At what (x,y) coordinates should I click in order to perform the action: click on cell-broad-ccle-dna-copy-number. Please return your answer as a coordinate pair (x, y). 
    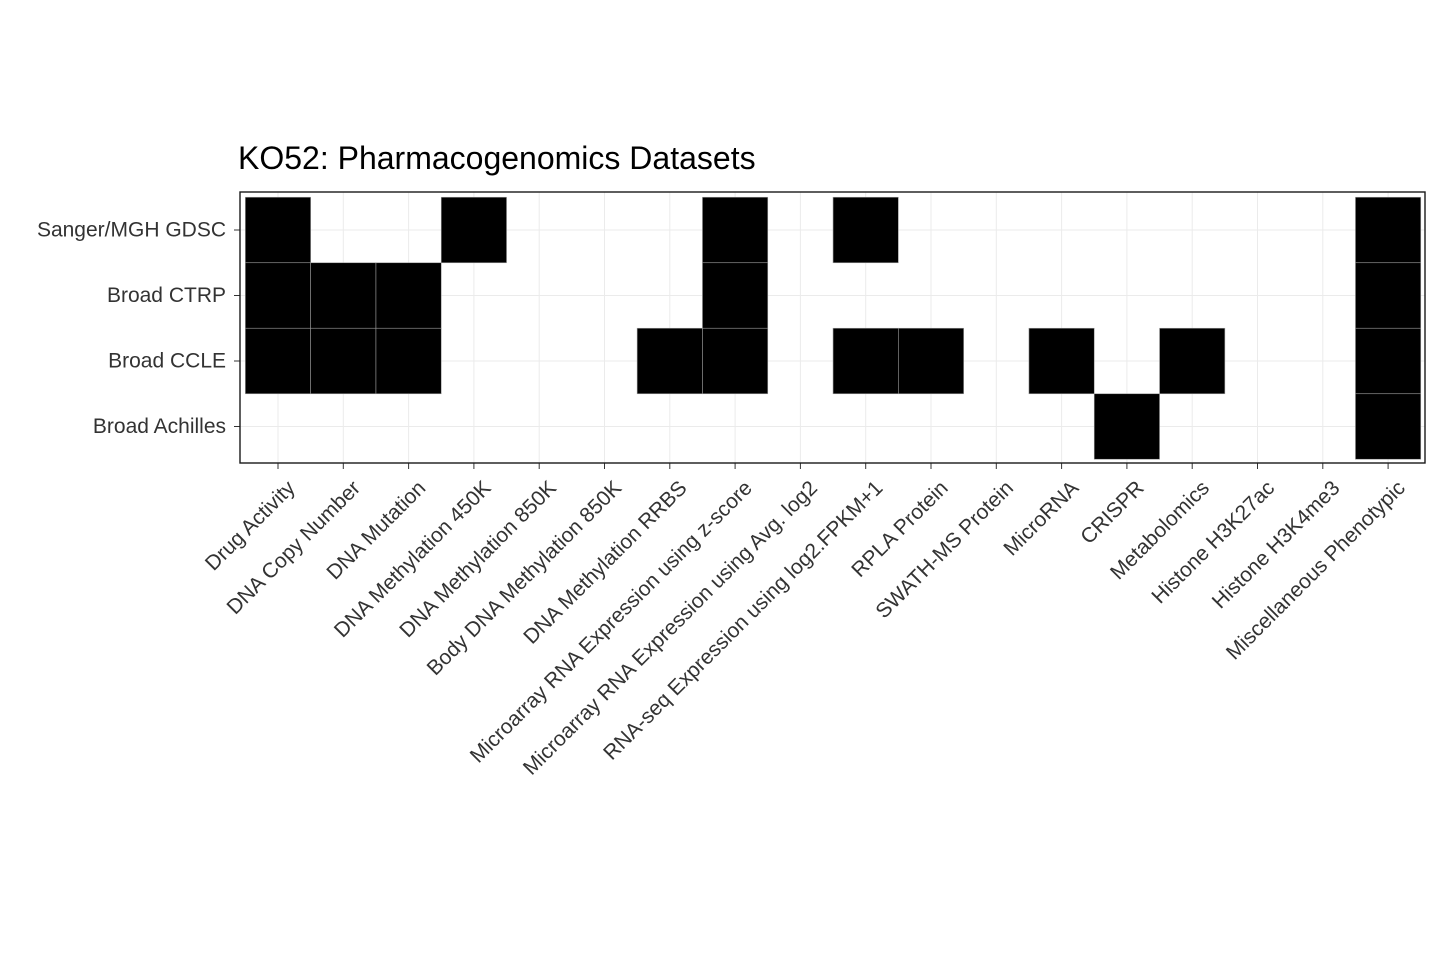
    Looking at the image, I should click on (343, 361).